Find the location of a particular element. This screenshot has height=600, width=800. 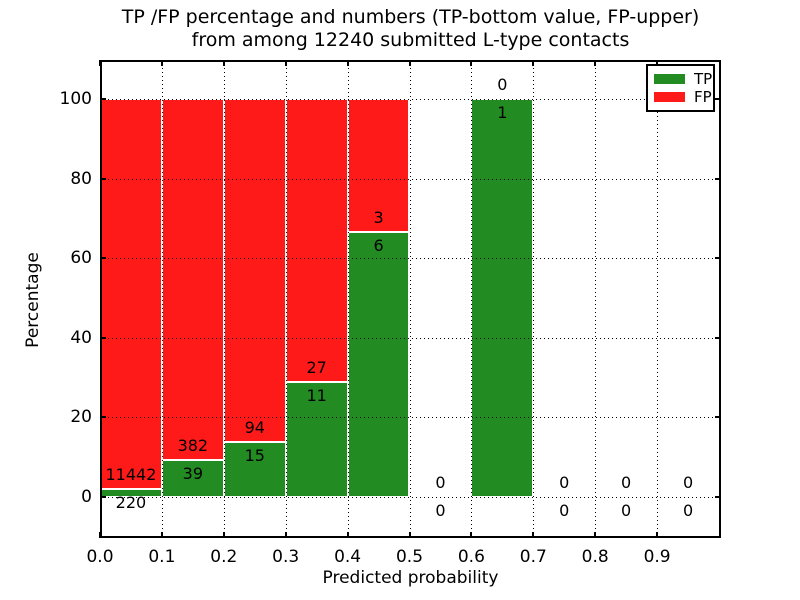

bar-count-label-fp: 382 is located at coordinates (193, 446).